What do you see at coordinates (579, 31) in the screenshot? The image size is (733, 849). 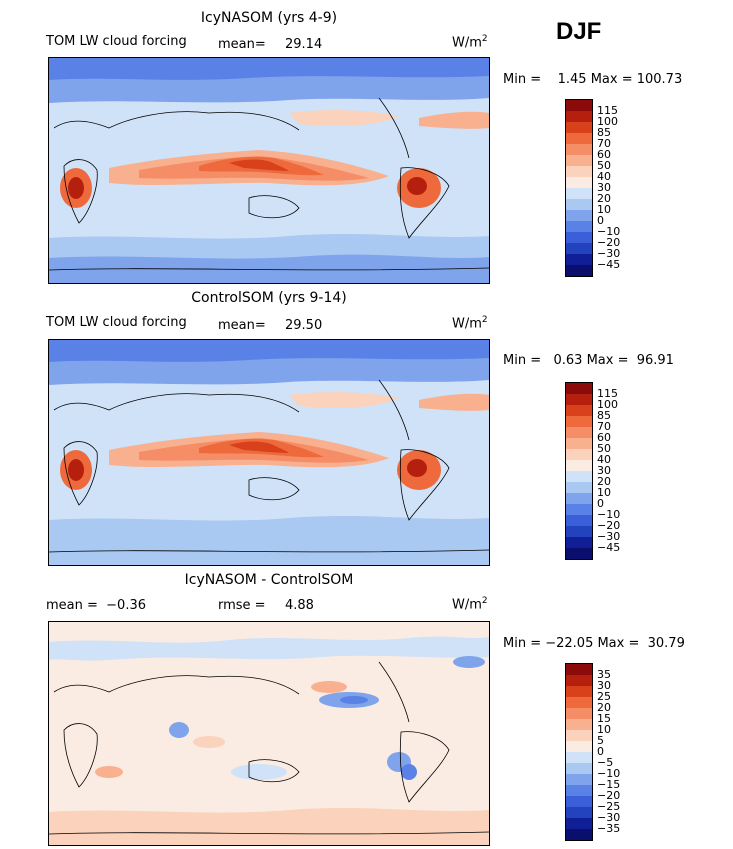 I see `season-label: DJF` at bounding box center [579, 31].